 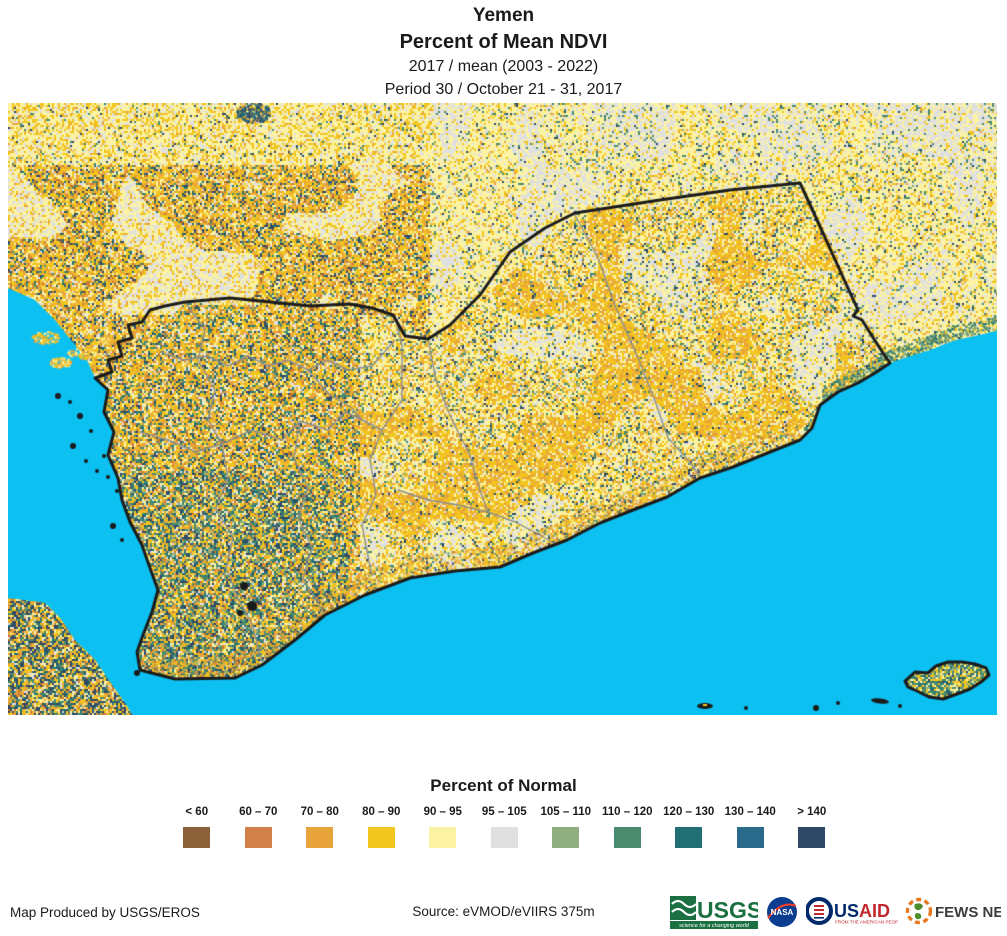 I want to click on legend-range-label: 60 – 70, so click(x=258, y=812).